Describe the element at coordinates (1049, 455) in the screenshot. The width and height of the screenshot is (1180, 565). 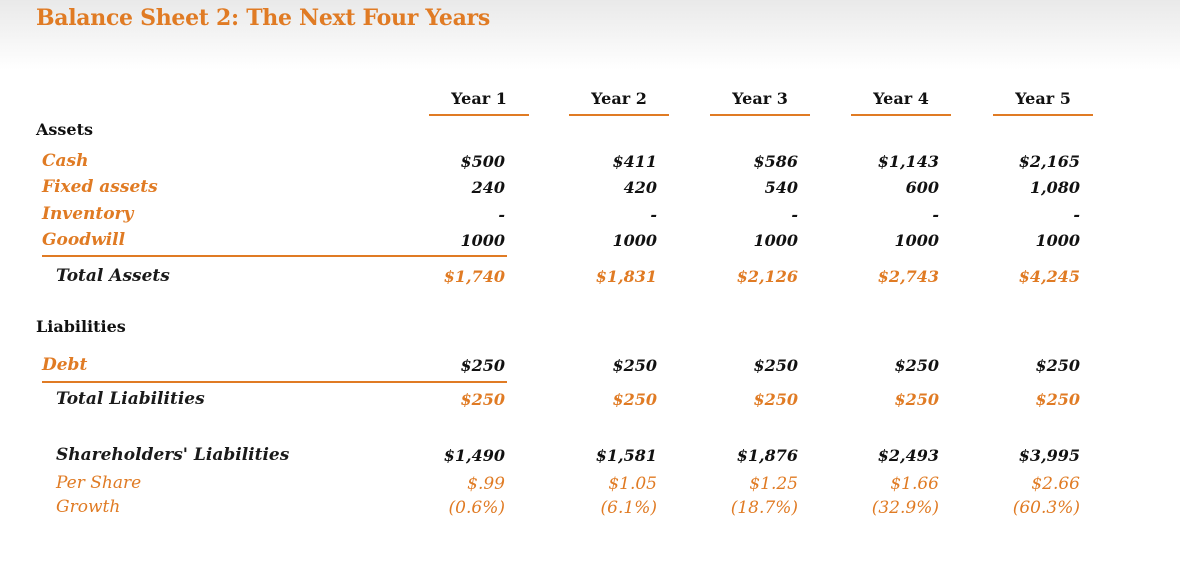
I see `cell-shareholders: $3,995` at that location.